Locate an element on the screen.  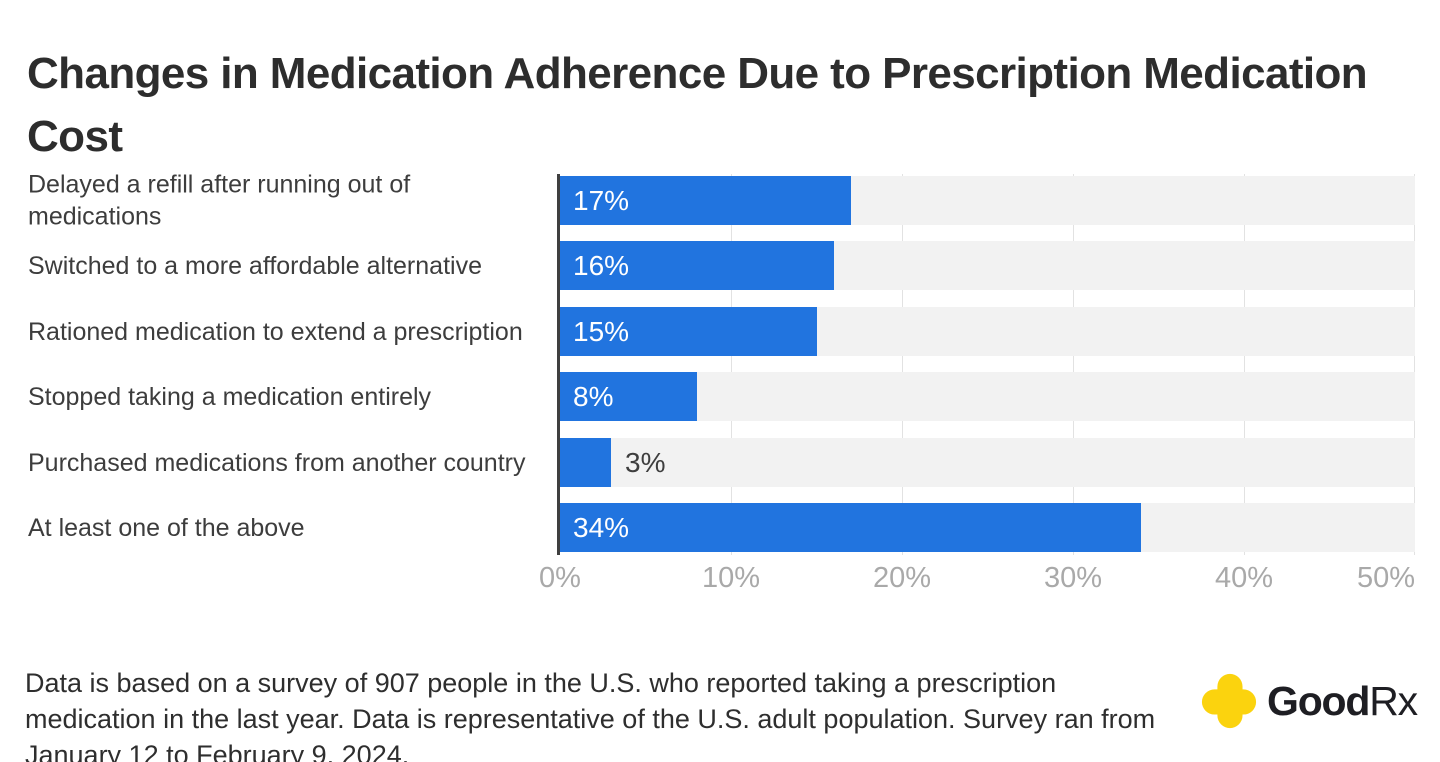
bar-row: 16% is located at coordinates (987, 265).